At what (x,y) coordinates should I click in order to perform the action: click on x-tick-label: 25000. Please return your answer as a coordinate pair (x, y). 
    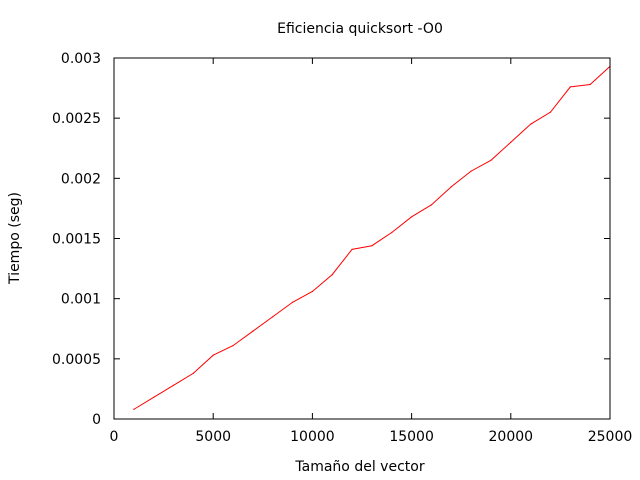
    Looking at the image, I should click on (610, 437).